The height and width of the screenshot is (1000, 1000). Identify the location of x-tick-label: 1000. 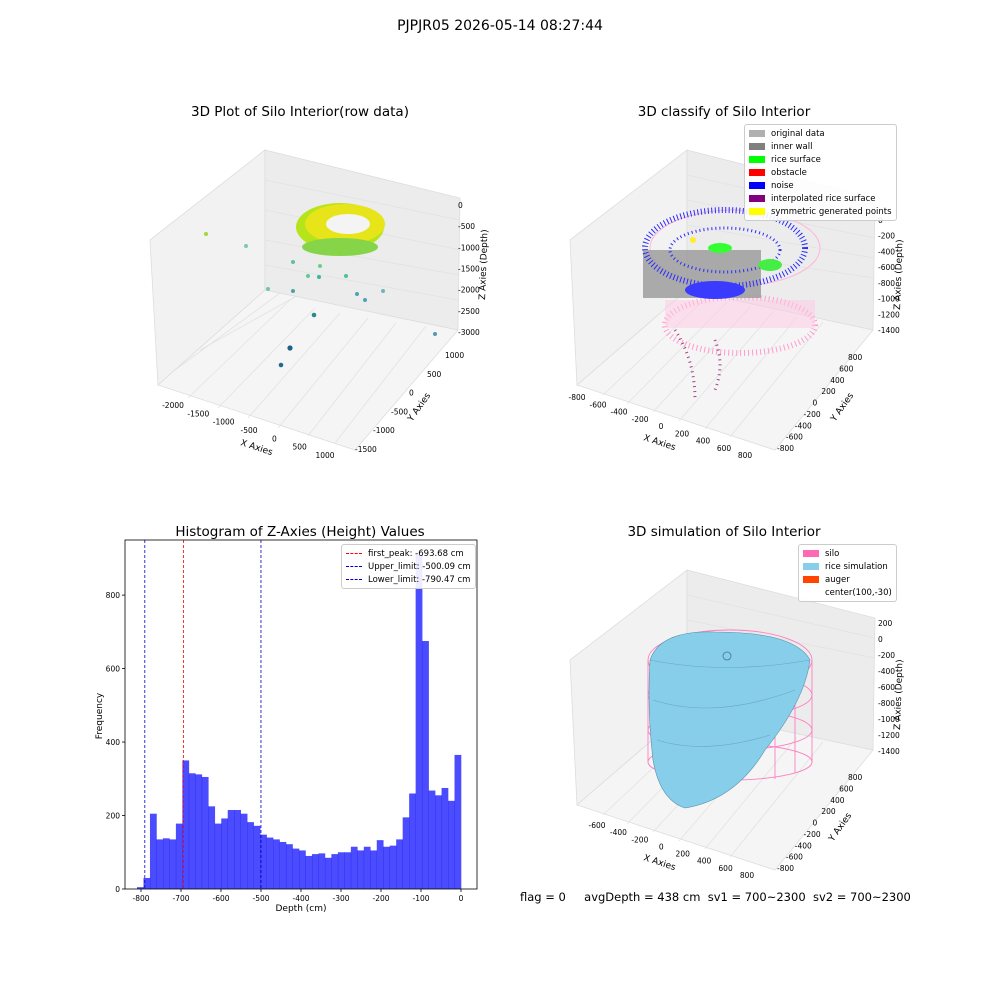
(324, 455).